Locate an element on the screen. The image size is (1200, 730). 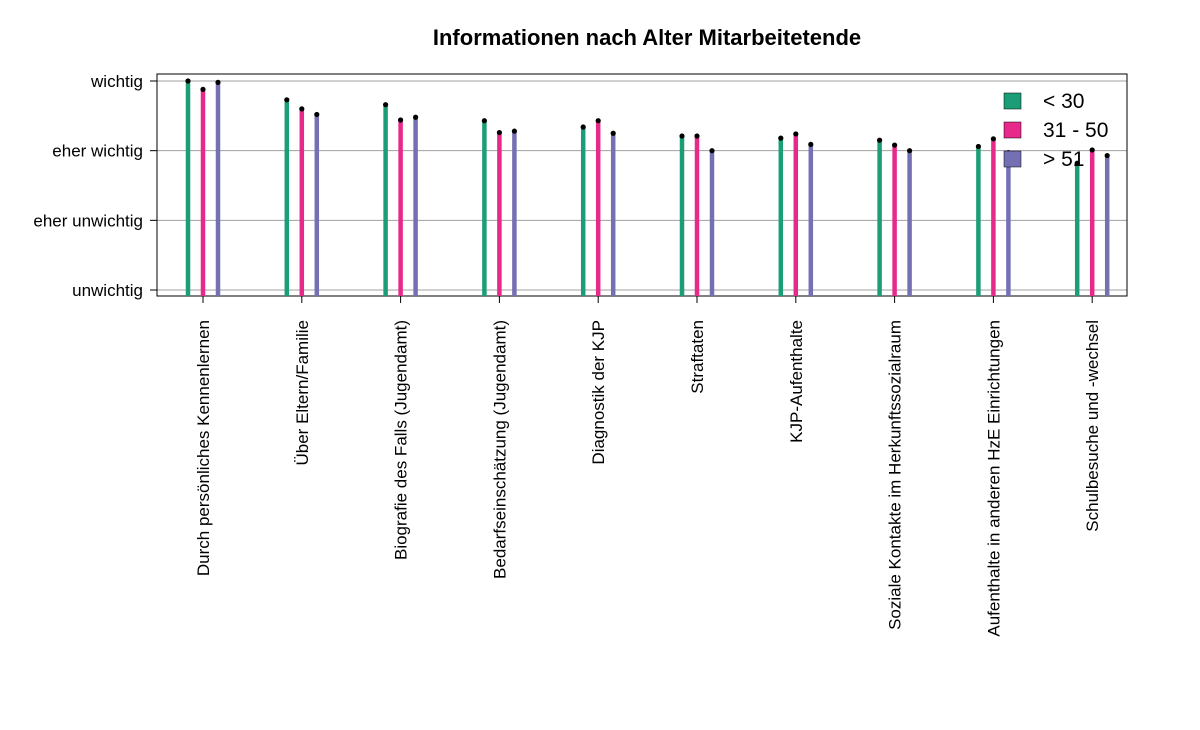
x-tick-label: Bedarfseinschätzung (Jugendamt) is located at coordinates (499, 449).